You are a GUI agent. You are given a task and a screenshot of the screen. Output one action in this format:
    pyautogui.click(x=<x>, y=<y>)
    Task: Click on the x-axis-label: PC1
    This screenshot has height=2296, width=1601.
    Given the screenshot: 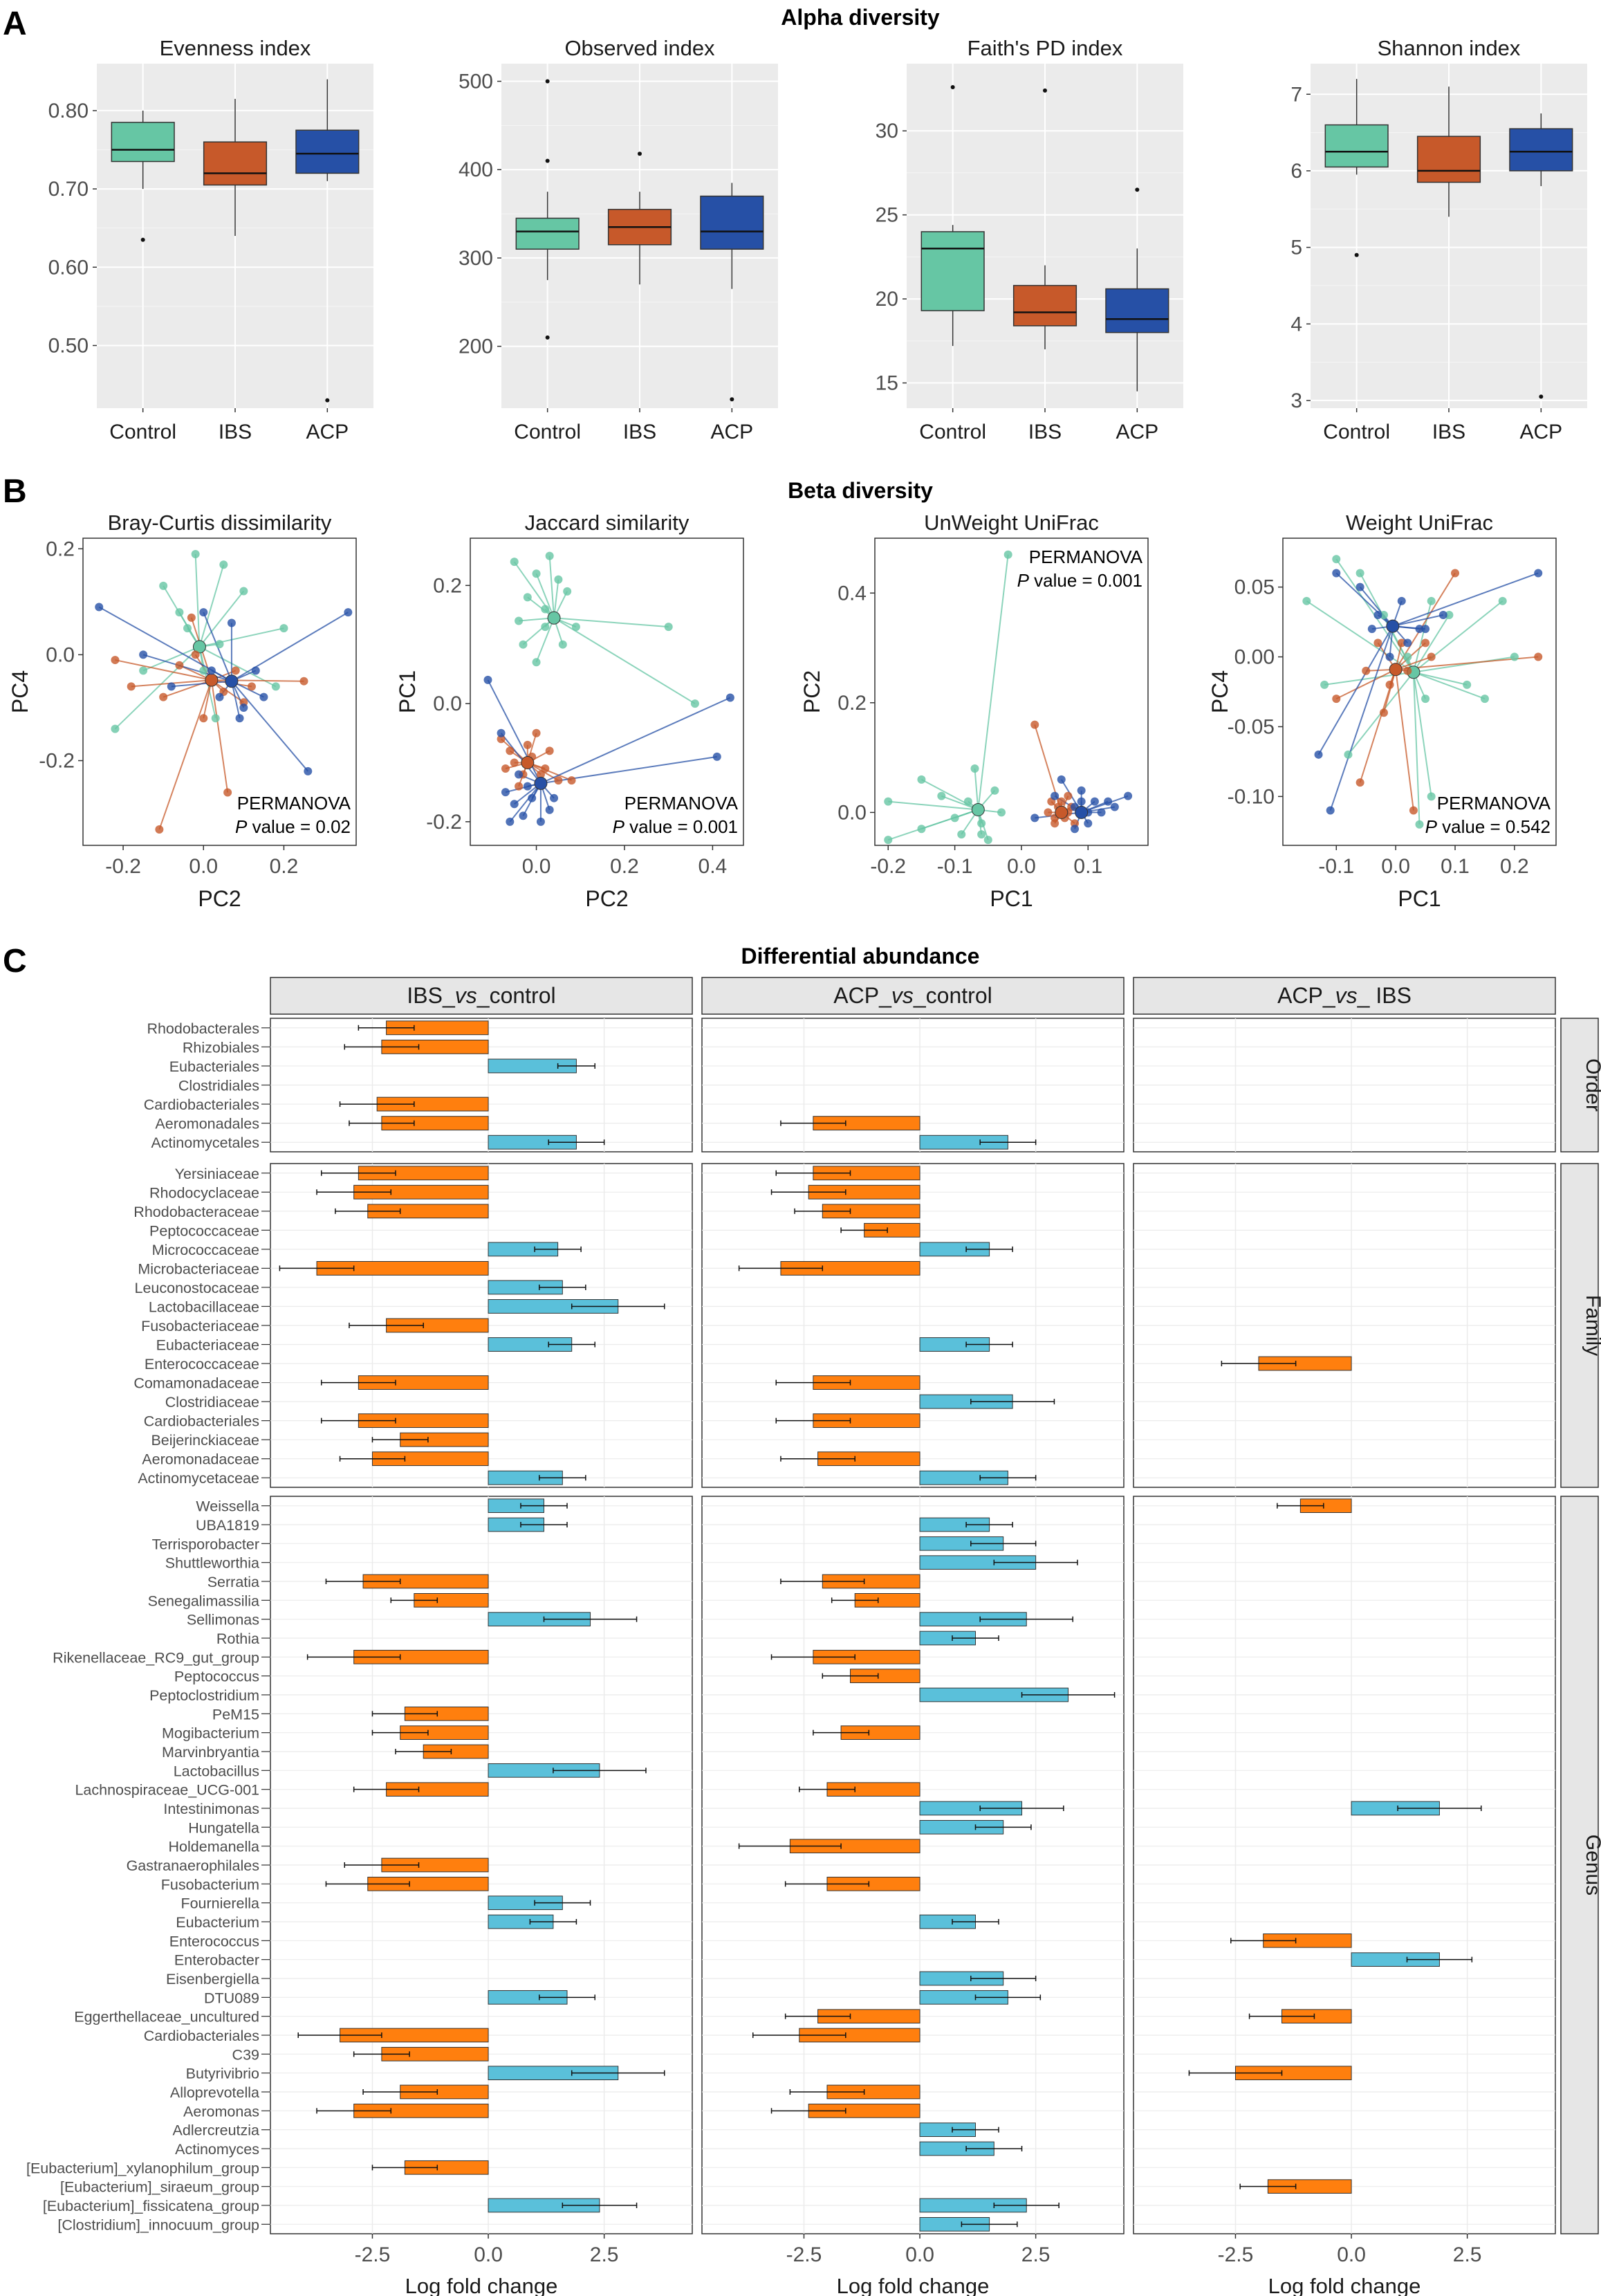 What is the action you would take?
    pyautogui.click(x=1011, y=898)
    